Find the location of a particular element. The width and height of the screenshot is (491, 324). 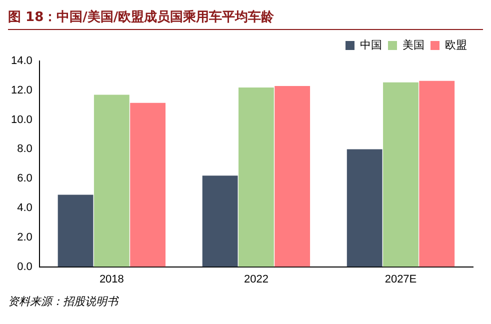

y-tick-label: 14.0 is located at coordinates (21, 61).